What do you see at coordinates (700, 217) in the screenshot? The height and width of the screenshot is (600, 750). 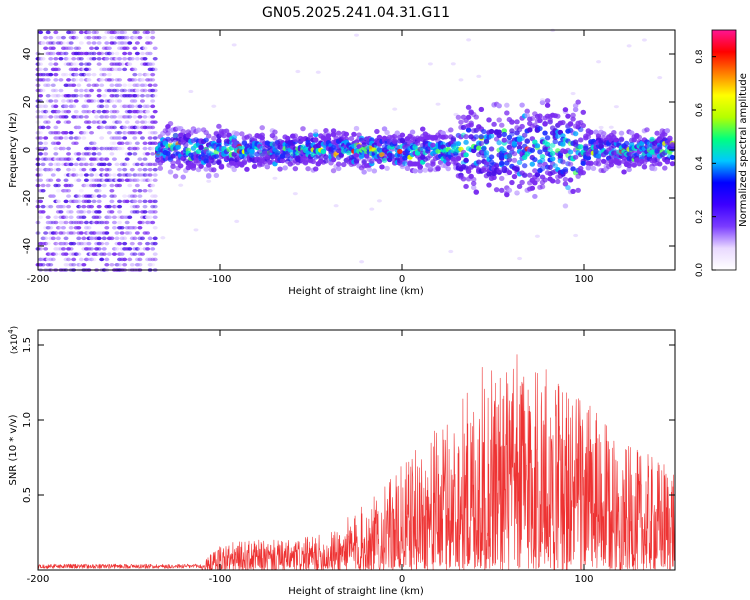 I see `colorbar-tick-label: 0.2` at bounding box center [700, 217].